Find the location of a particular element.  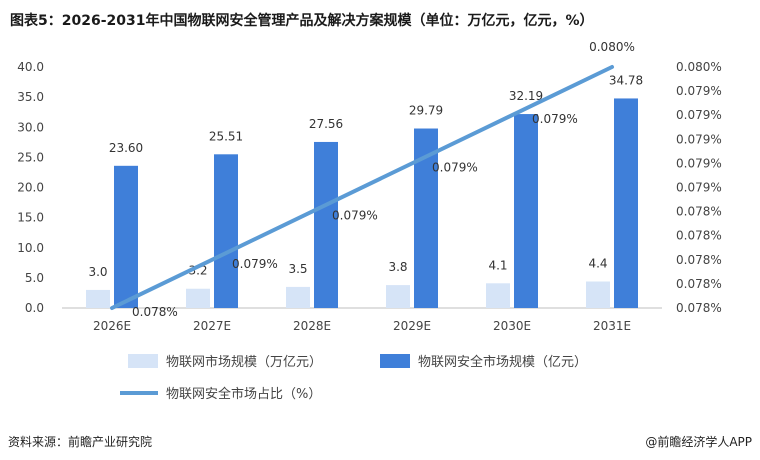

bar-iot-market-label: 3.8 is located at coordinates (397, 267).